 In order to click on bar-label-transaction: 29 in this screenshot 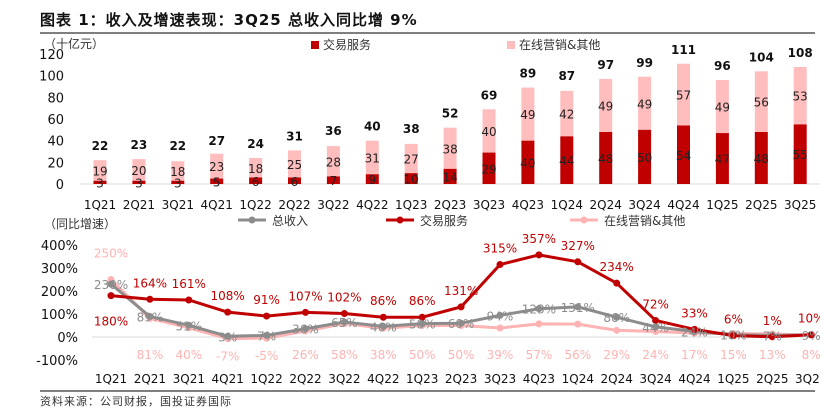, I will do `click(488, 169)`.